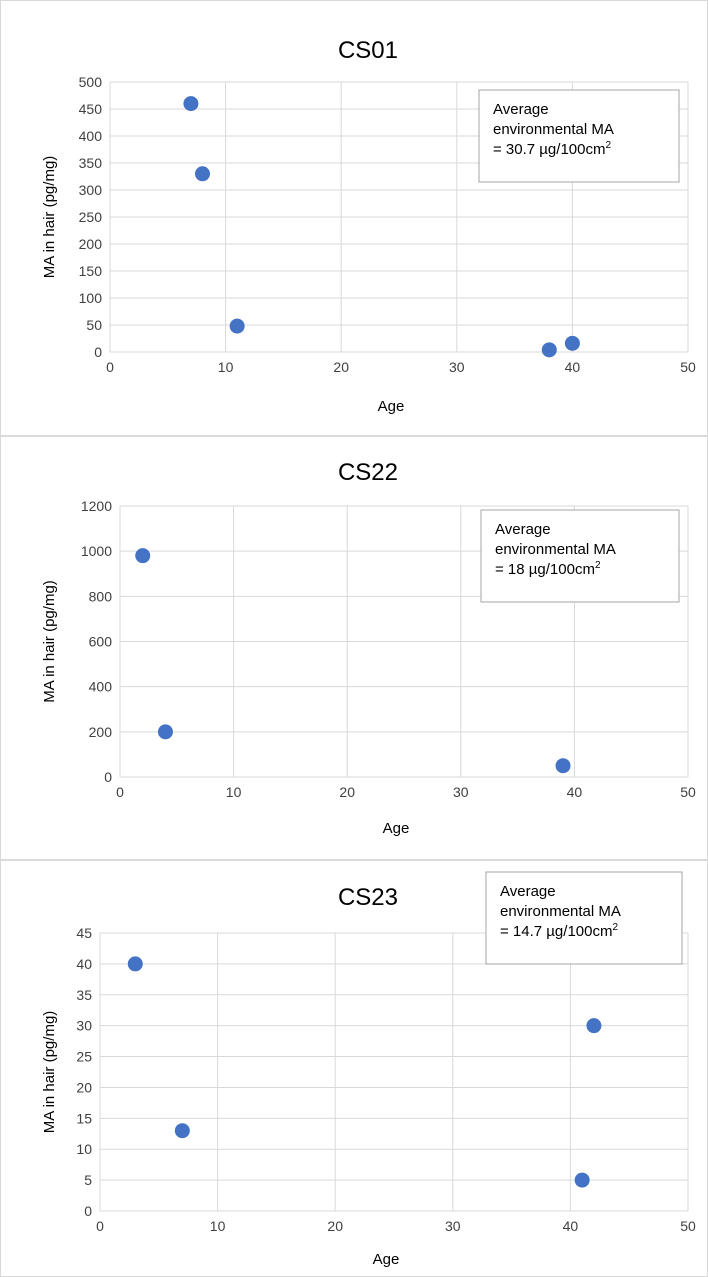  What do you see at coordinates (84, 1149) in the screenshot?
I see `y-tick-label: 10` at bounding box center [84, 1149].